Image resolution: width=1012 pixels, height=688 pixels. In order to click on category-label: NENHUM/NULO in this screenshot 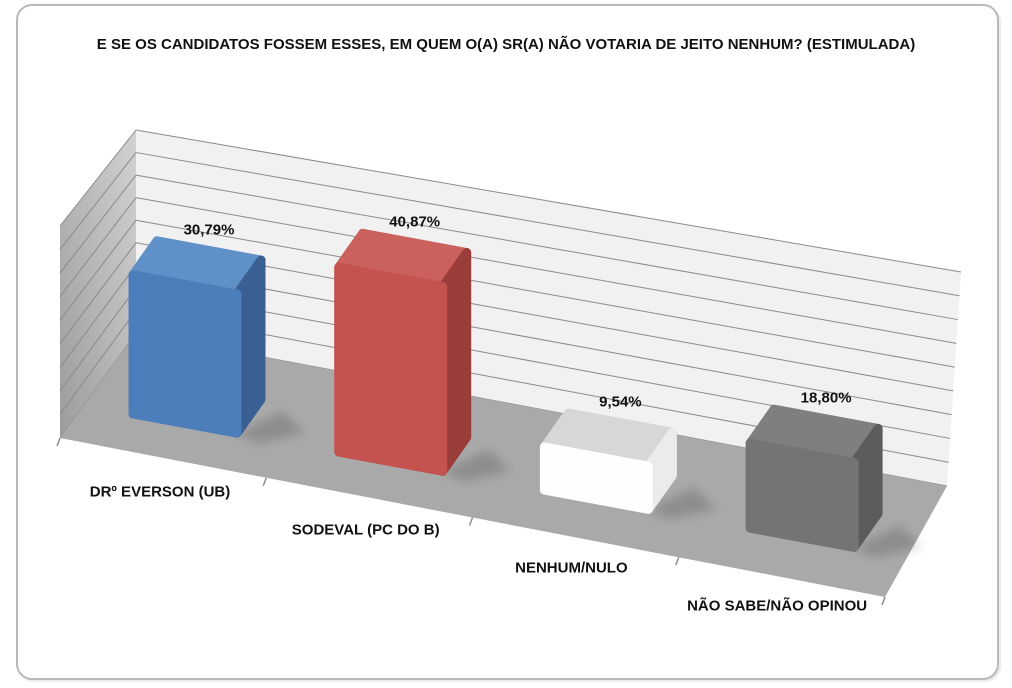, I will do `click(571, 568)`.